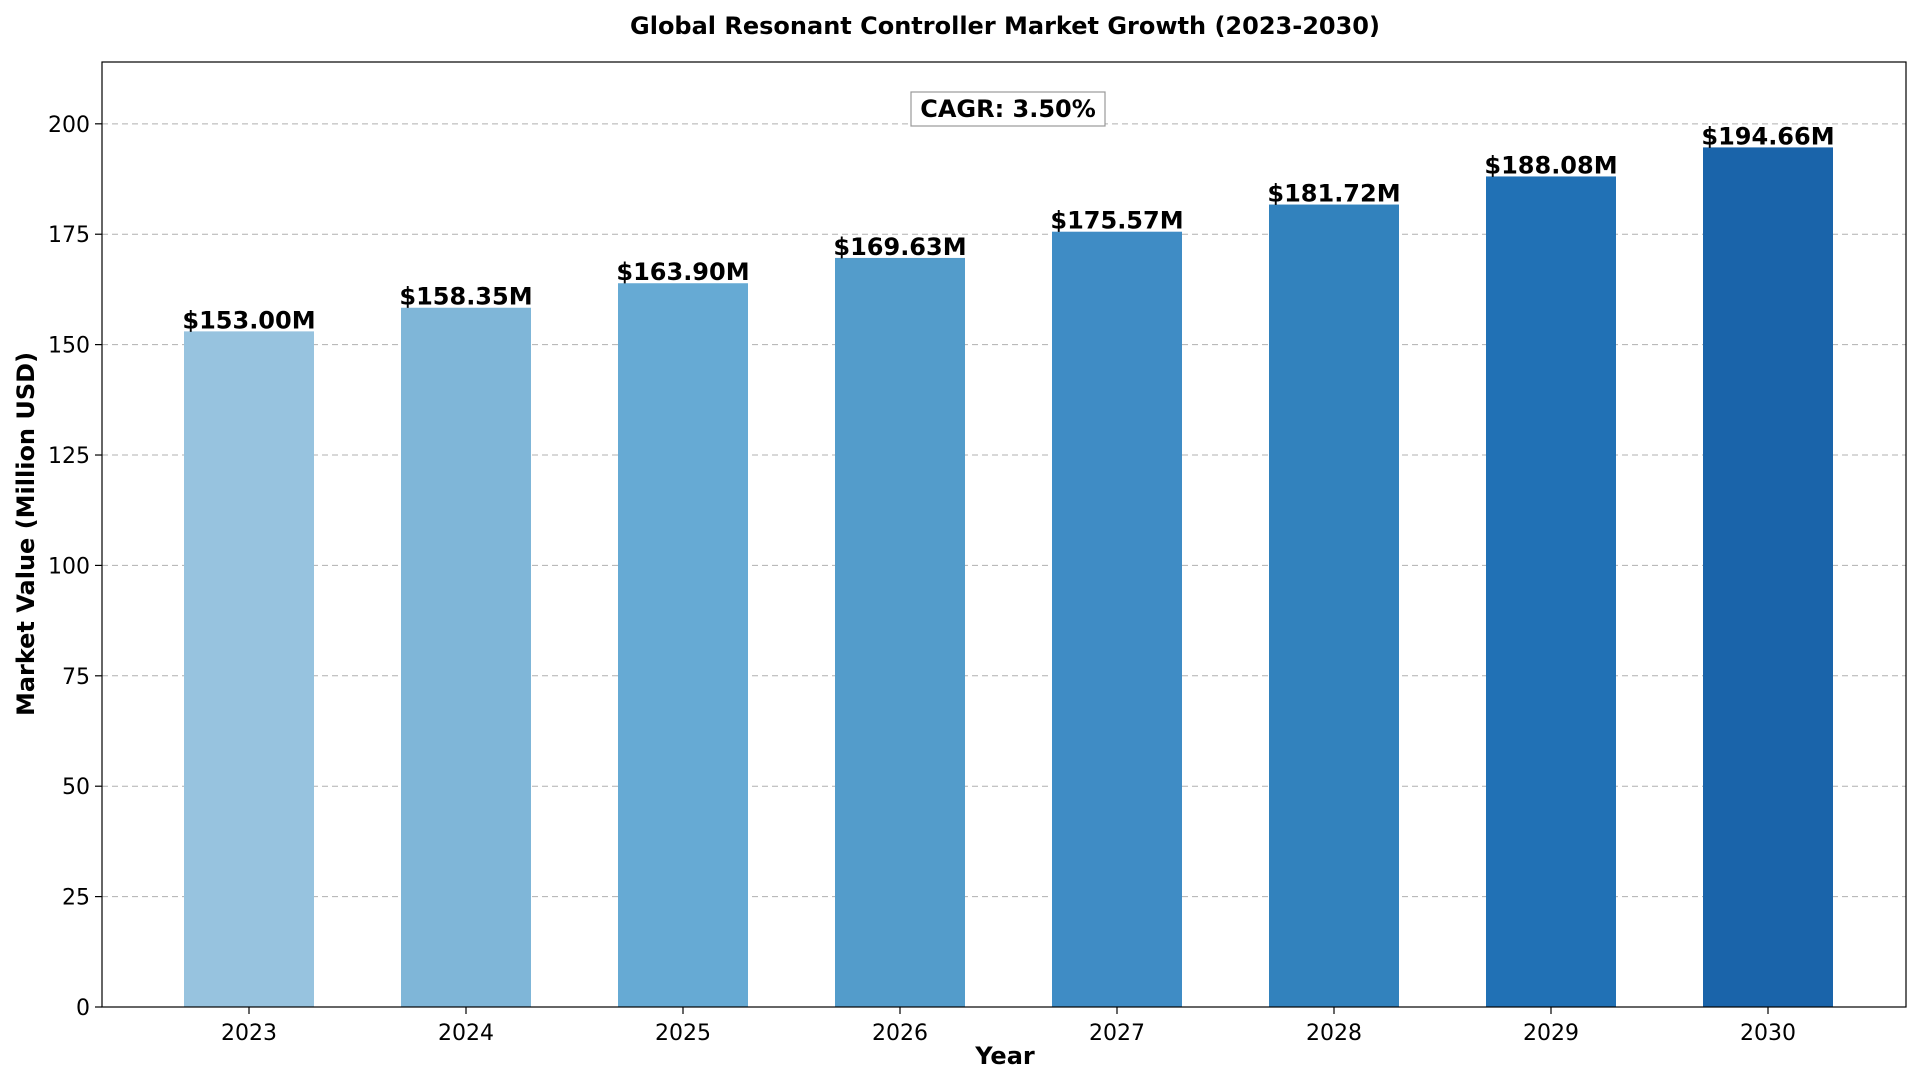  What do you see at coordinates (1116, 221) in the screenshot?
I see `value-label-2027: $175.57M` at bounding box center [1116, 221].